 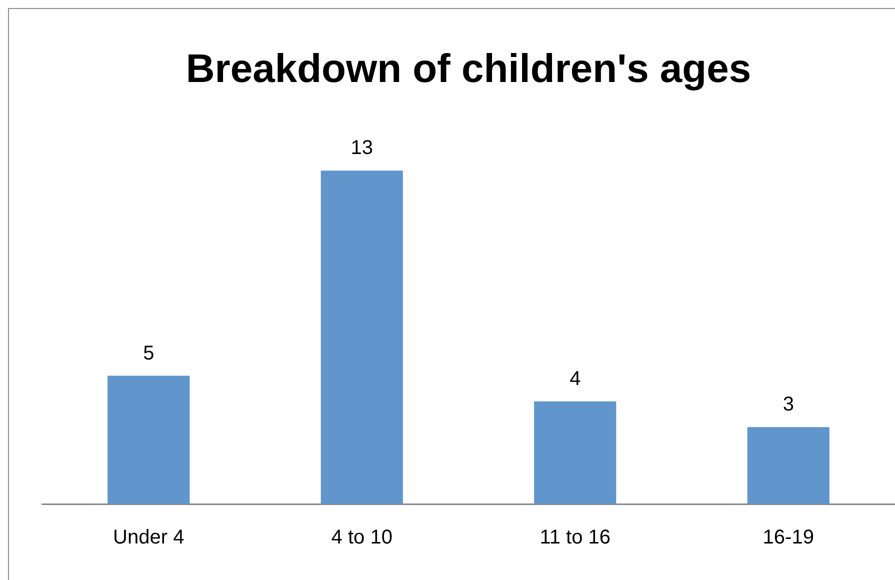 I want to click on data-label: 3, so click(x=788, y=405).